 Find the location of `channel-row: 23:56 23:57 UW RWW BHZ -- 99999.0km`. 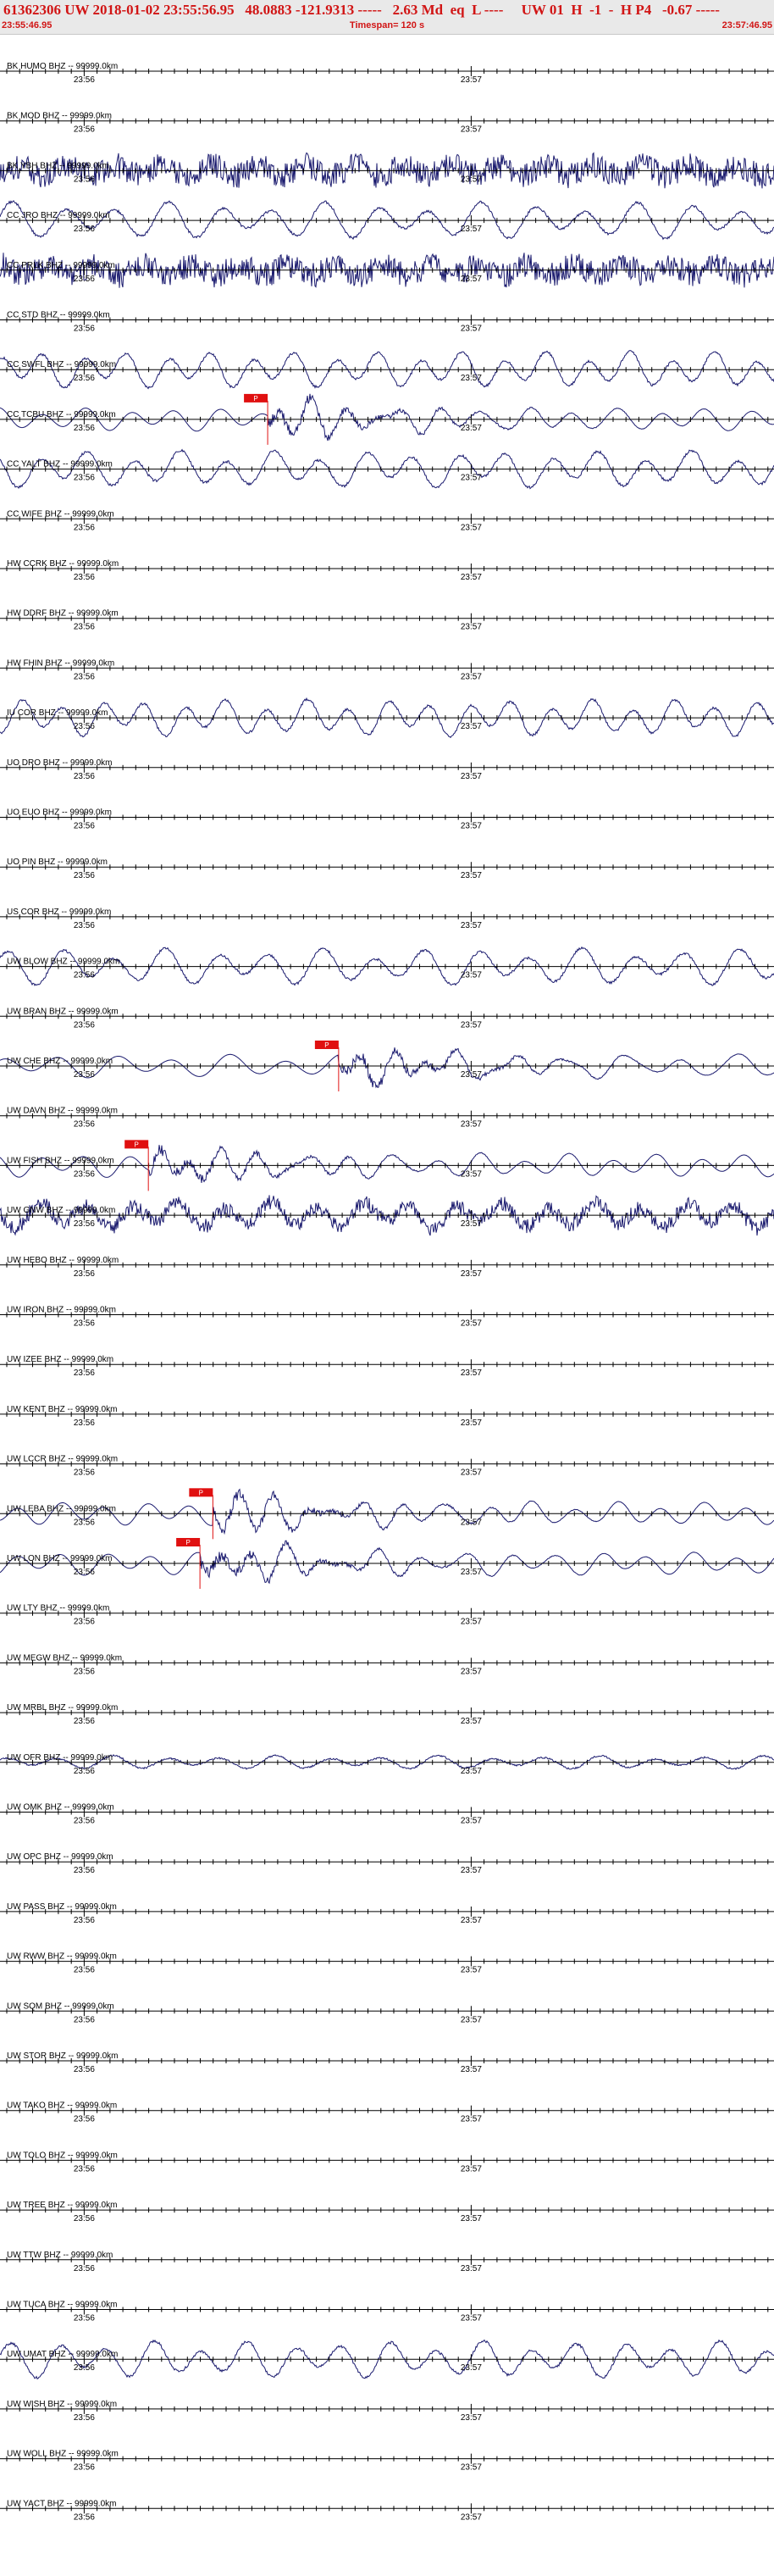

channel-row: 23:56 23:57 UW RWW BHZ -- 99999.0km is located at coordinates (387, 1964).